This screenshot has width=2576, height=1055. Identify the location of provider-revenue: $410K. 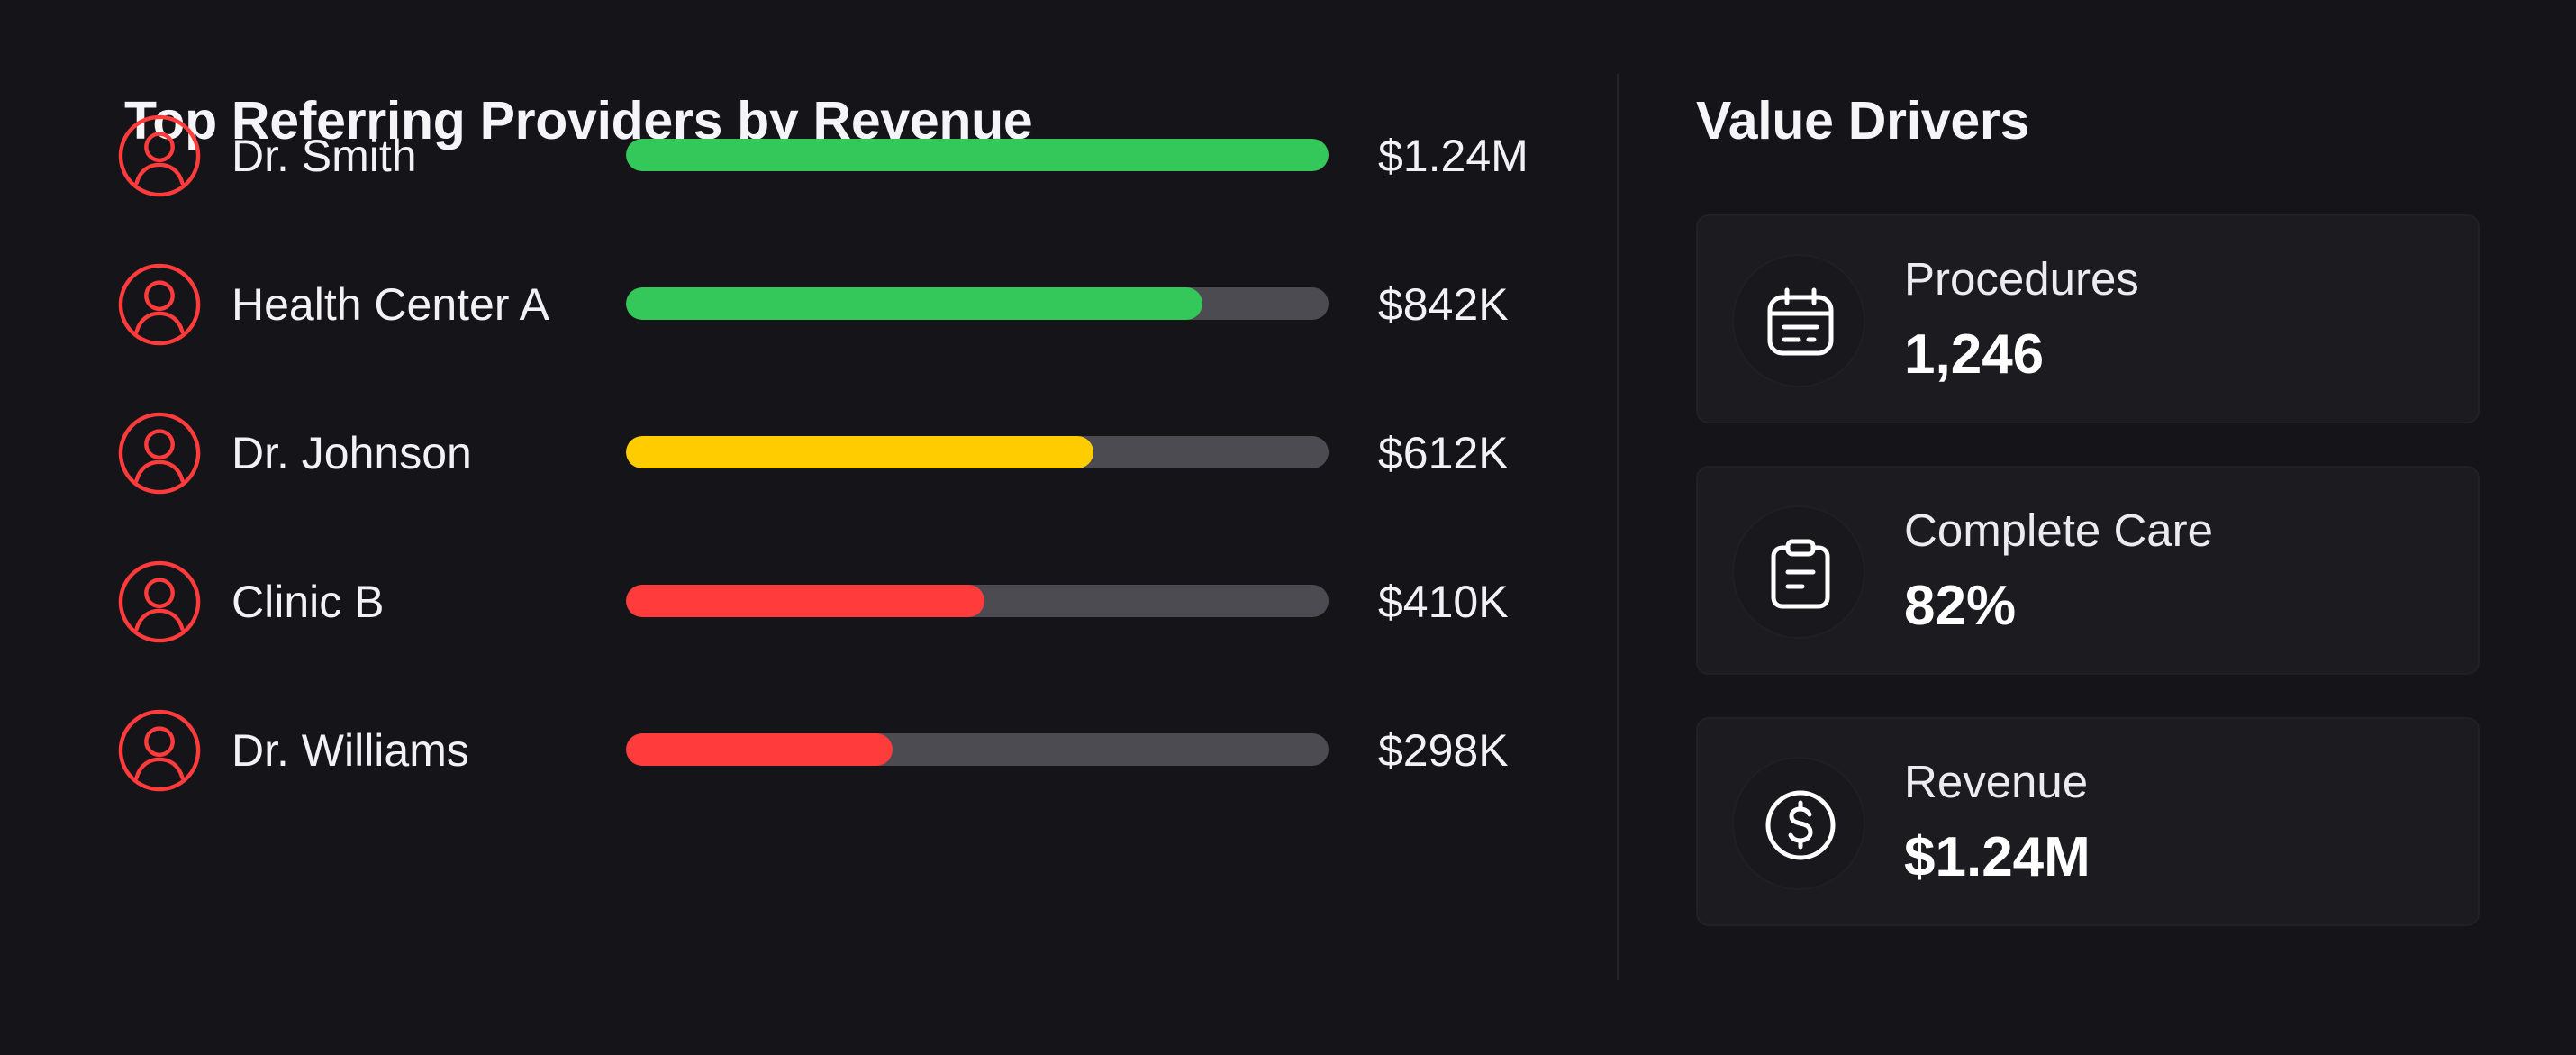
(1443, 602).